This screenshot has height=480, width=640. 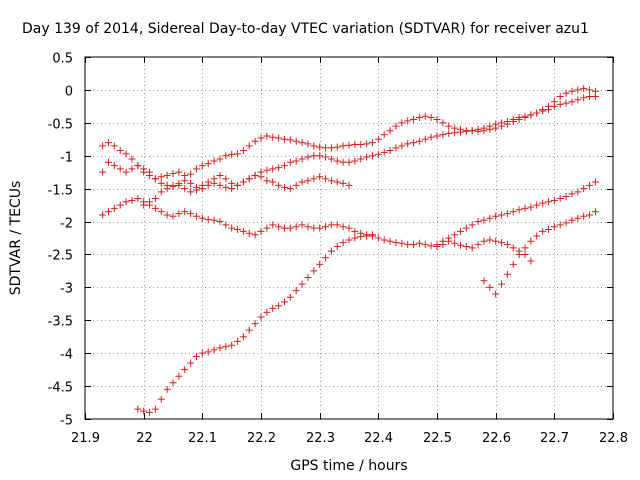 What do you see at coordinates (60, 388) in the screenshot?
I see `y-tick-label: -4.5` at bounding box center [60, 388].